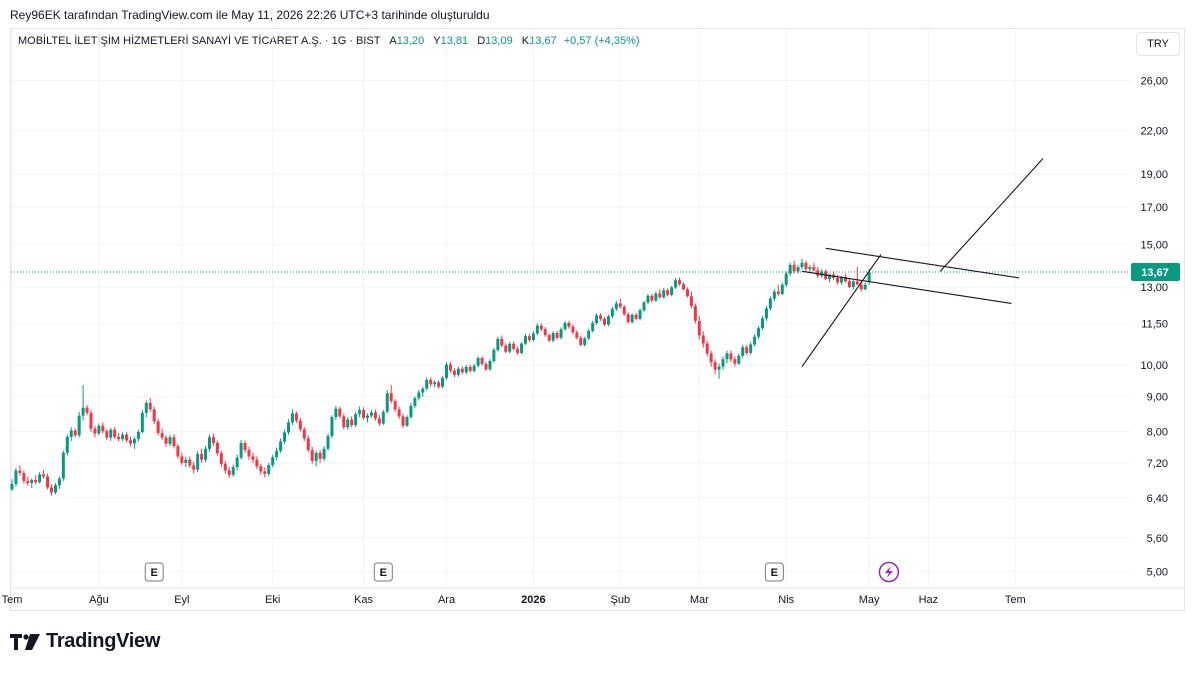  What do you see at coordinates (841, 310) in the screenshot?
I see `trend-line` at bounding box center [841, 310].